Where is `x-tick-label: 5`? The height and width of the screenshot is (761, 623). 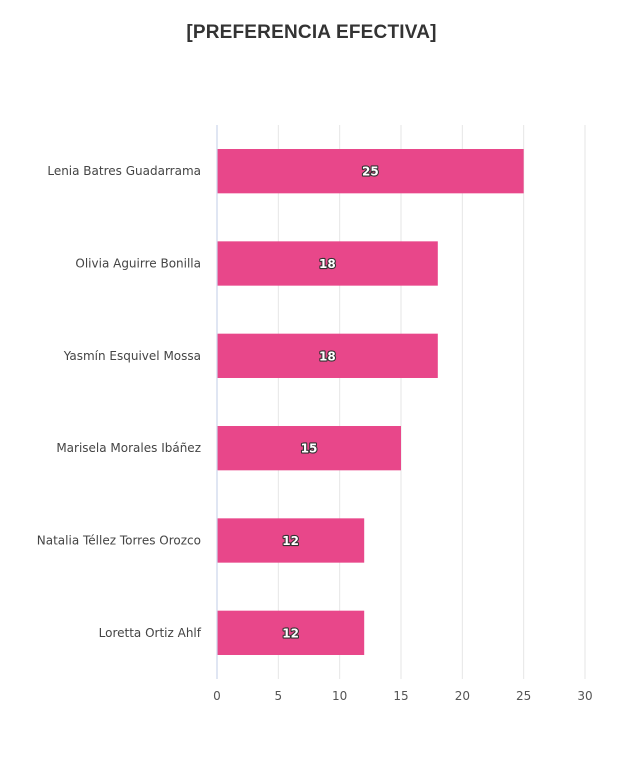 x-tick-label: 5 is located at coordinates (279, 696).